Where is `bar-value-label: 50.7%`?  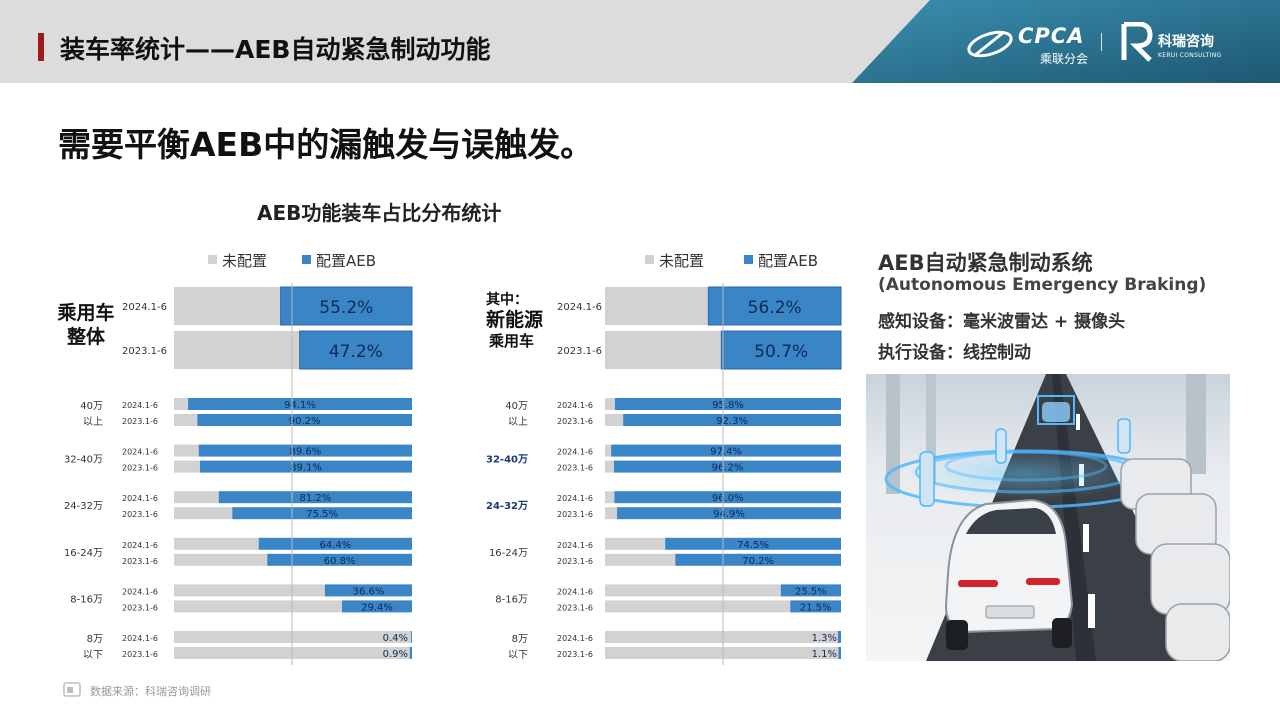
bar-value-label: 50.7% is located at coordinates (781, 352).